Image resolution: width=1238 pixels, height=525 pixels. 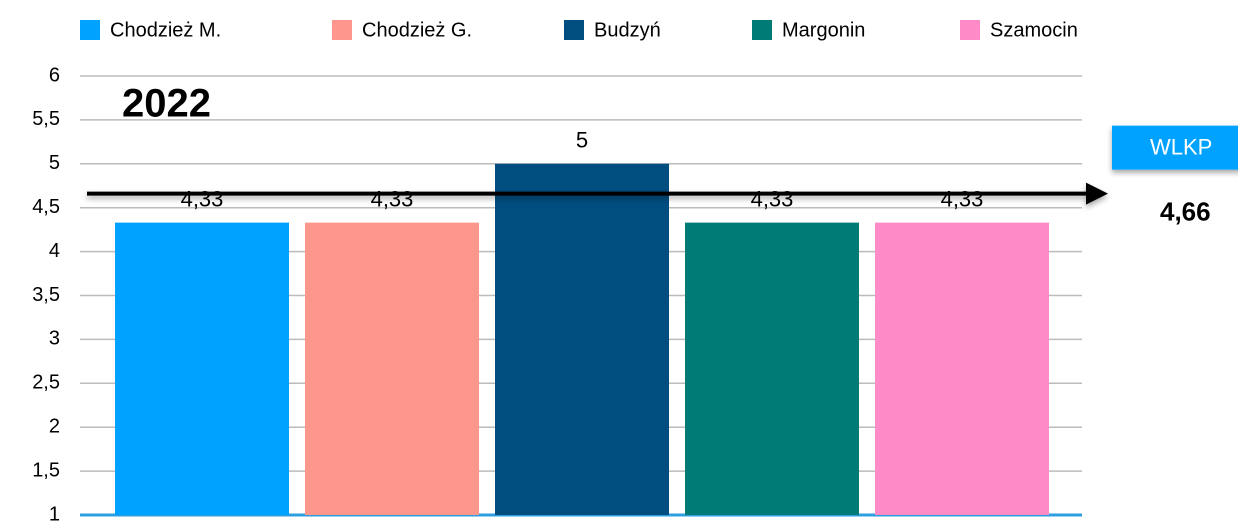 What do you see at coordinates (54, 339) in the screenshot?
I see `y-tick-label: 3` at bounding box center [54, 339].